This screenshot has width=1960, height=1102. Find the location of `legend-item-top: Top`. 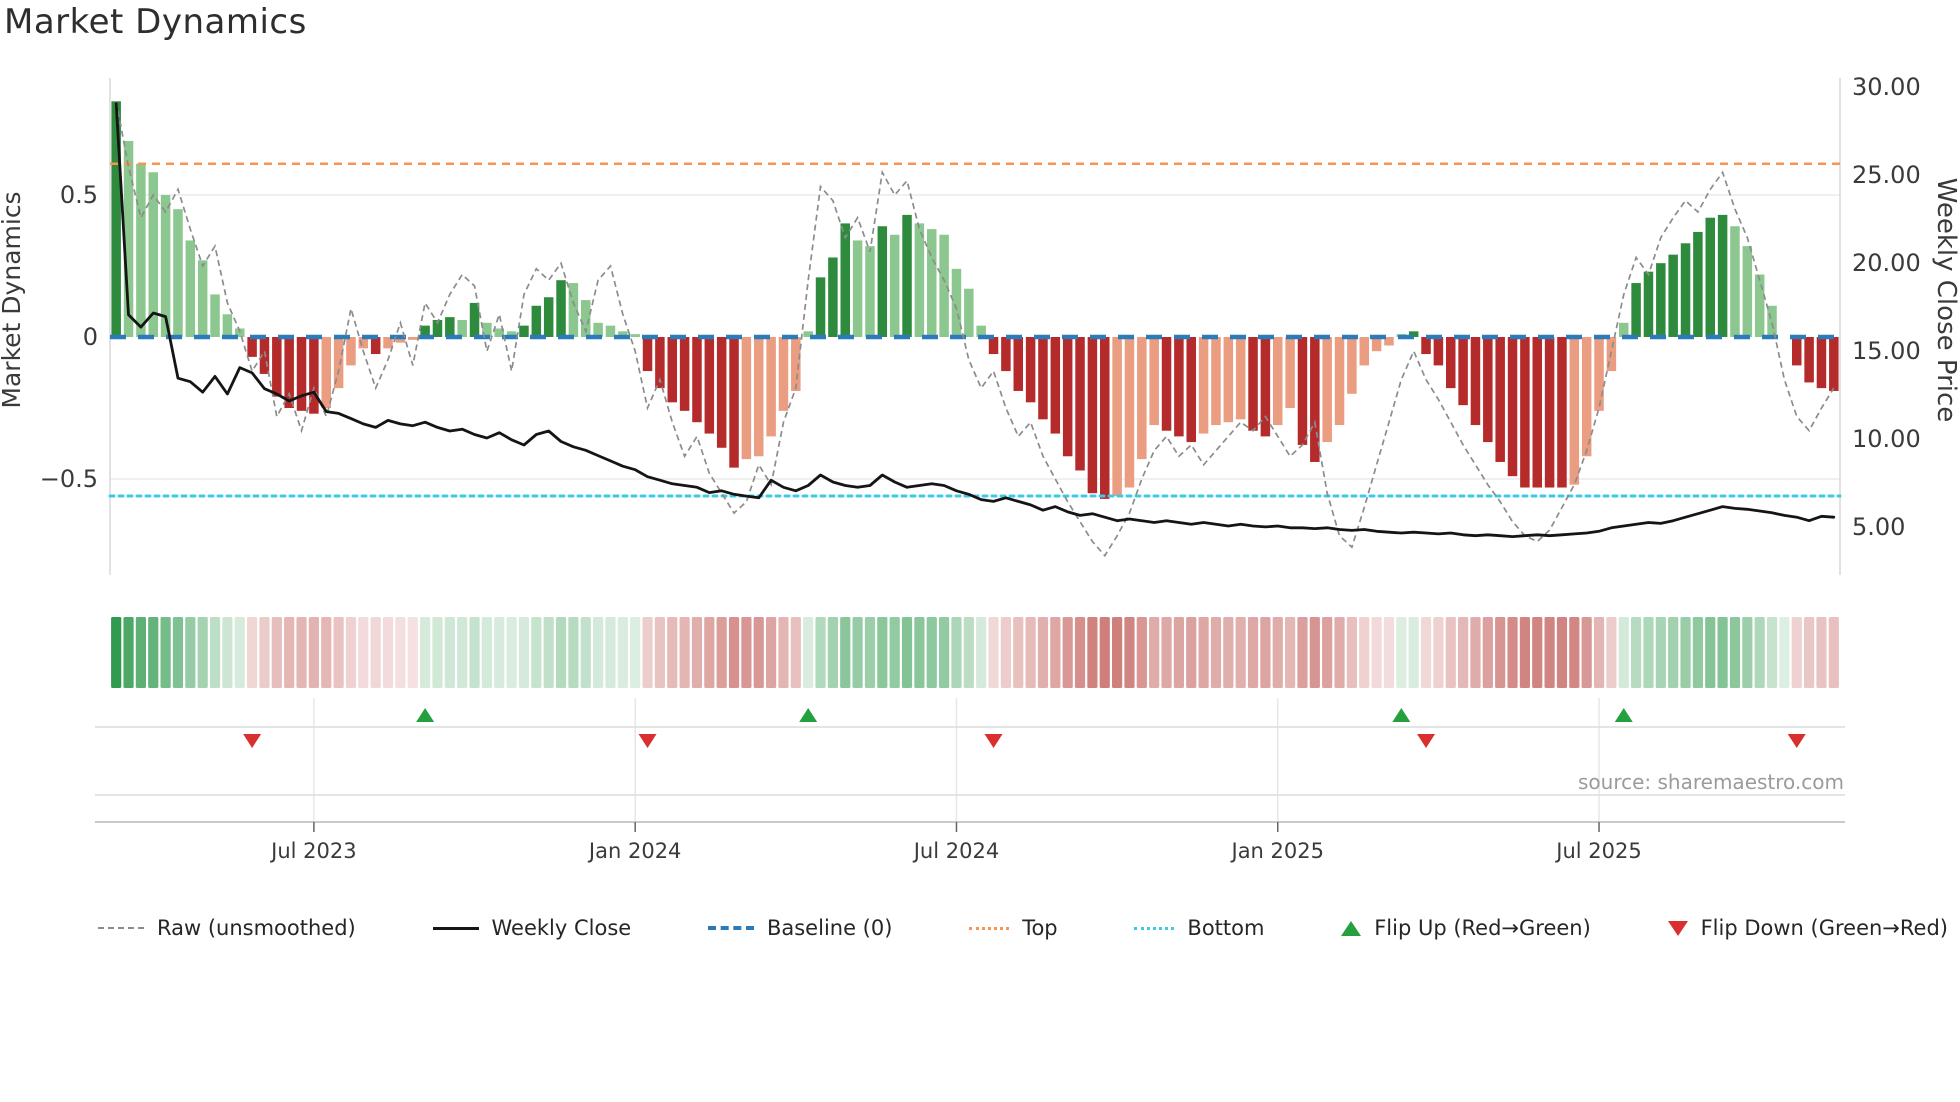

legend-item-top: Top is located at coordinates (1013, 928).